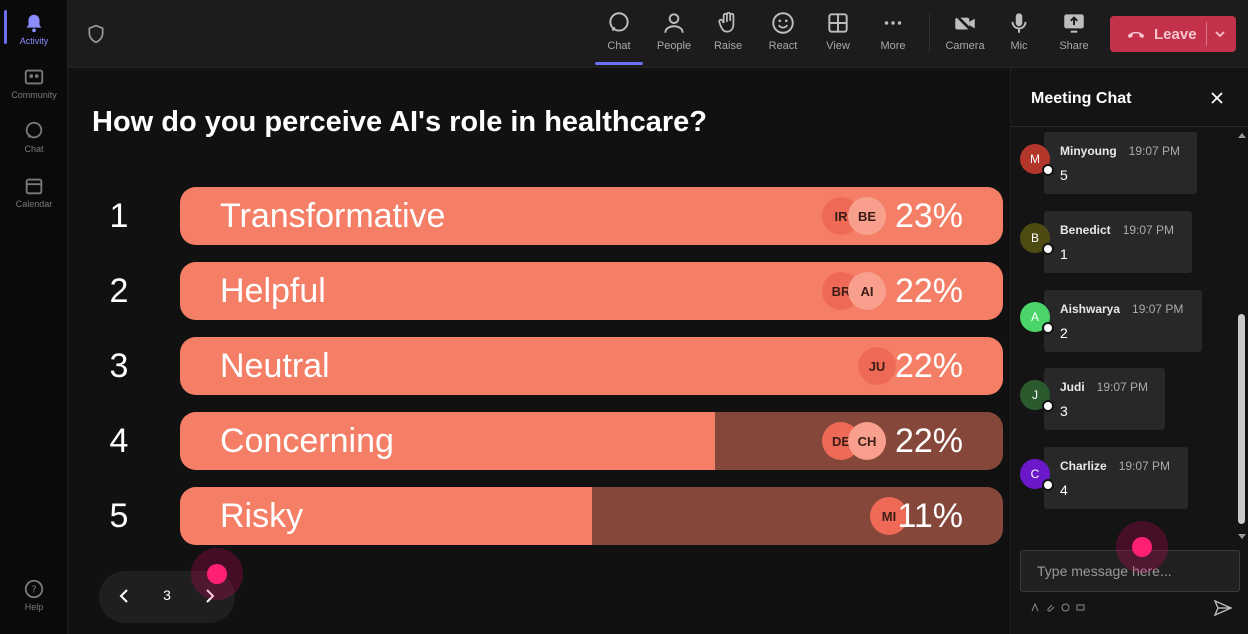 The width and height of the screenshot is (1248, 634). I want to click on rail-label: Calendar, so click(34, 204).